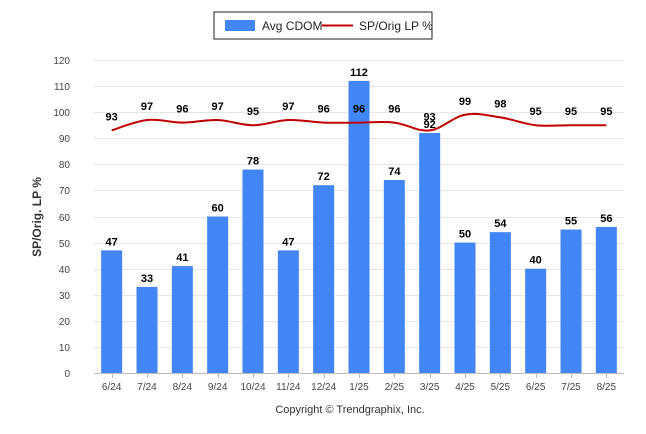 This screenshot has height=434, width=646. I want to click on bar-data-label: 33, so click(147, 279).